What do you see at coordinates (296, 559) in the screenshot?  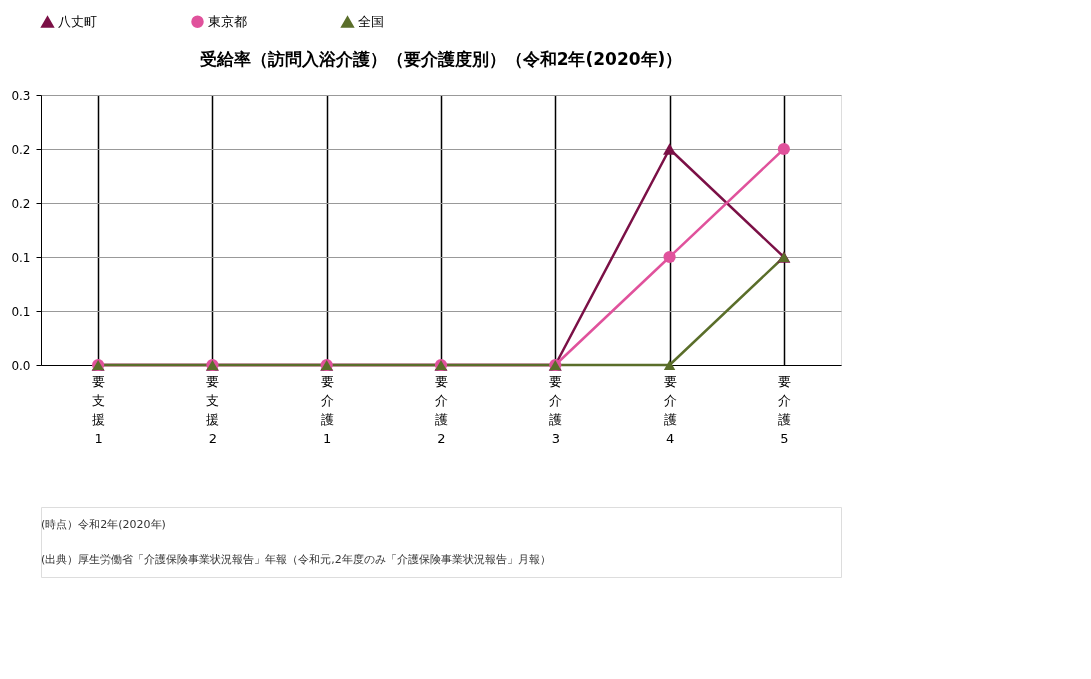 I see `text: (出典）厚生労働省「介護保険事業状況報告」年報（令和元,2年度のみ「介護保険事業状況報告」月報）` at bounding box center [296, 559].